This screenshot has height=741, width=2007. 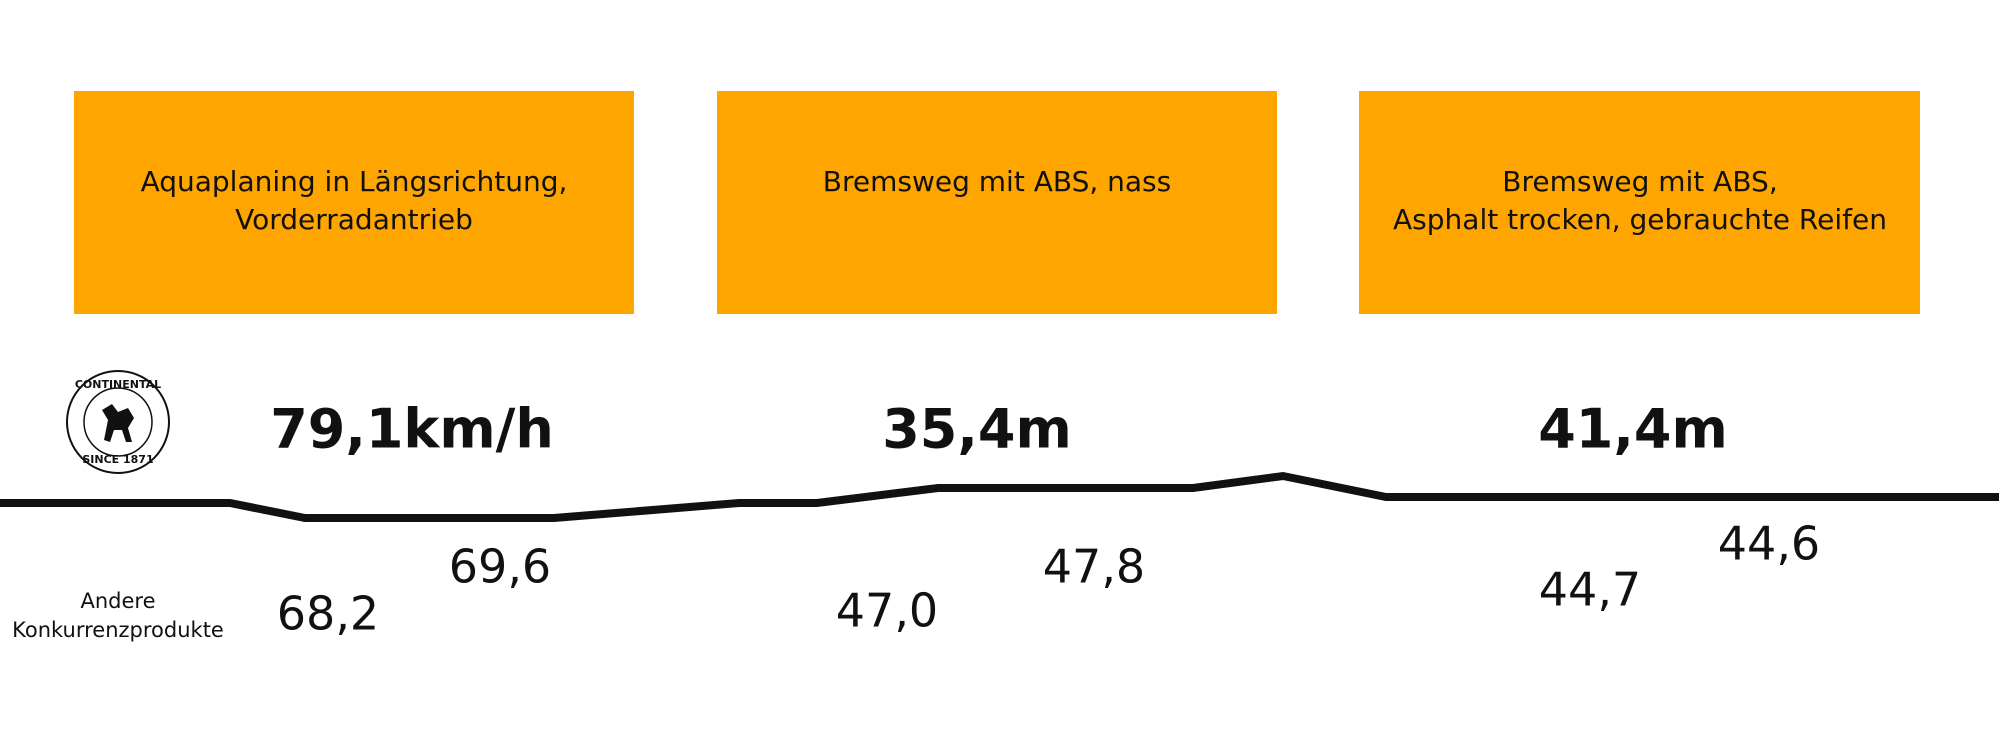 What do you see at coordinates (118, 630) in the screenshot?
I see `other-label: Konkurrenzprodukte` at bounding box center [118, 630].